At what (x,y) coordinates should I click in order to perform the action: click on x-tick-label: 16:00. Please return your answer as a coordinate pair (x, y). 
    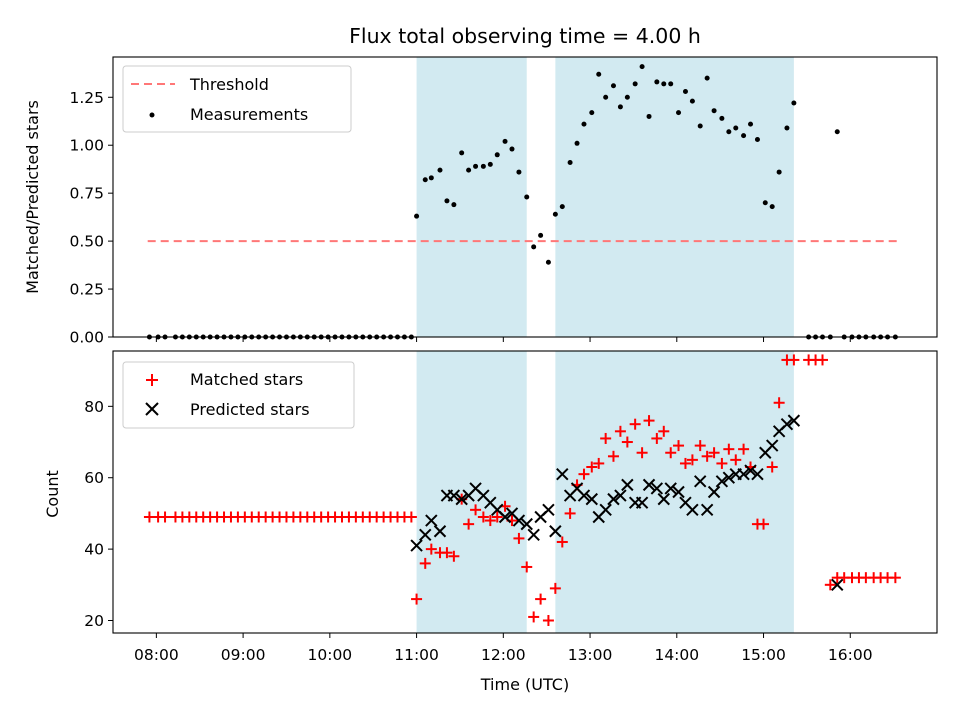
    Looking at the image, I should click on (850, 655).